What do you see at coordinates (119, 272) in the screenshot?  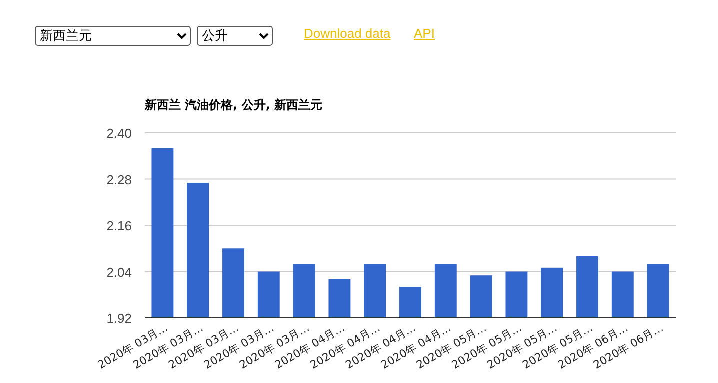 I see `y-tick-label: 2.04` at bounding box center [119, 272].